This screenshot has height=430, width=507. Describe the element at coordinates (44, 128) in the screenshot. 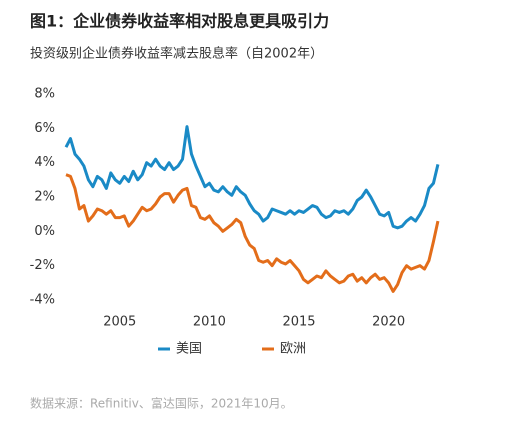

I see `y-tick-label: 6%` at that location.